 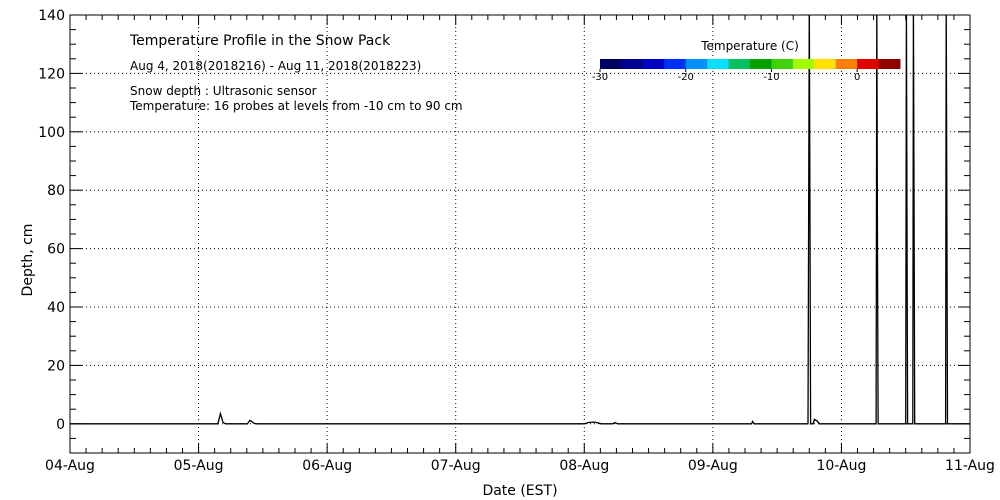 What do you see at coordinates (70, 466) in the screenshot?
I see `x-tick-label: 04-Aug` at bounding box center [70, 466].